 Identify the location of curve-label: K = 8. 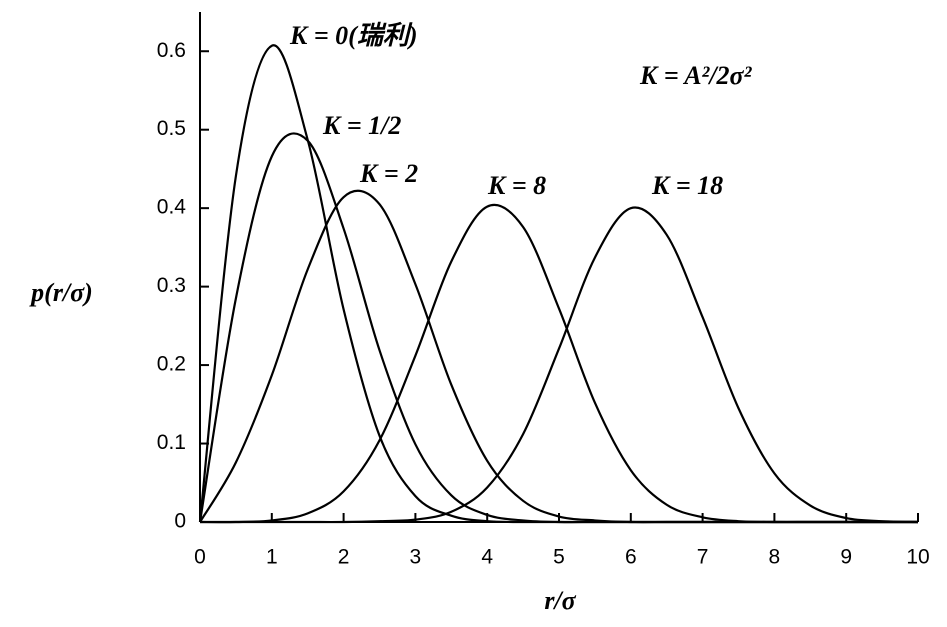
(516, 185).